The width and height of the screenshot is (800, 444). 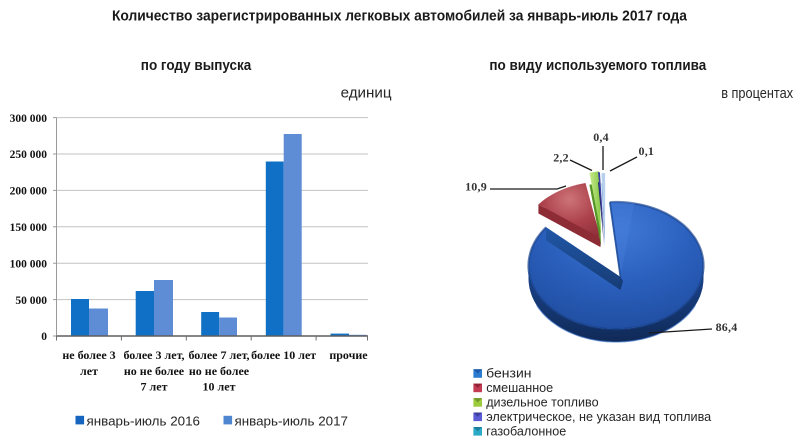 I want to click on svg-text: 86,4, so click(x=727, y=327).